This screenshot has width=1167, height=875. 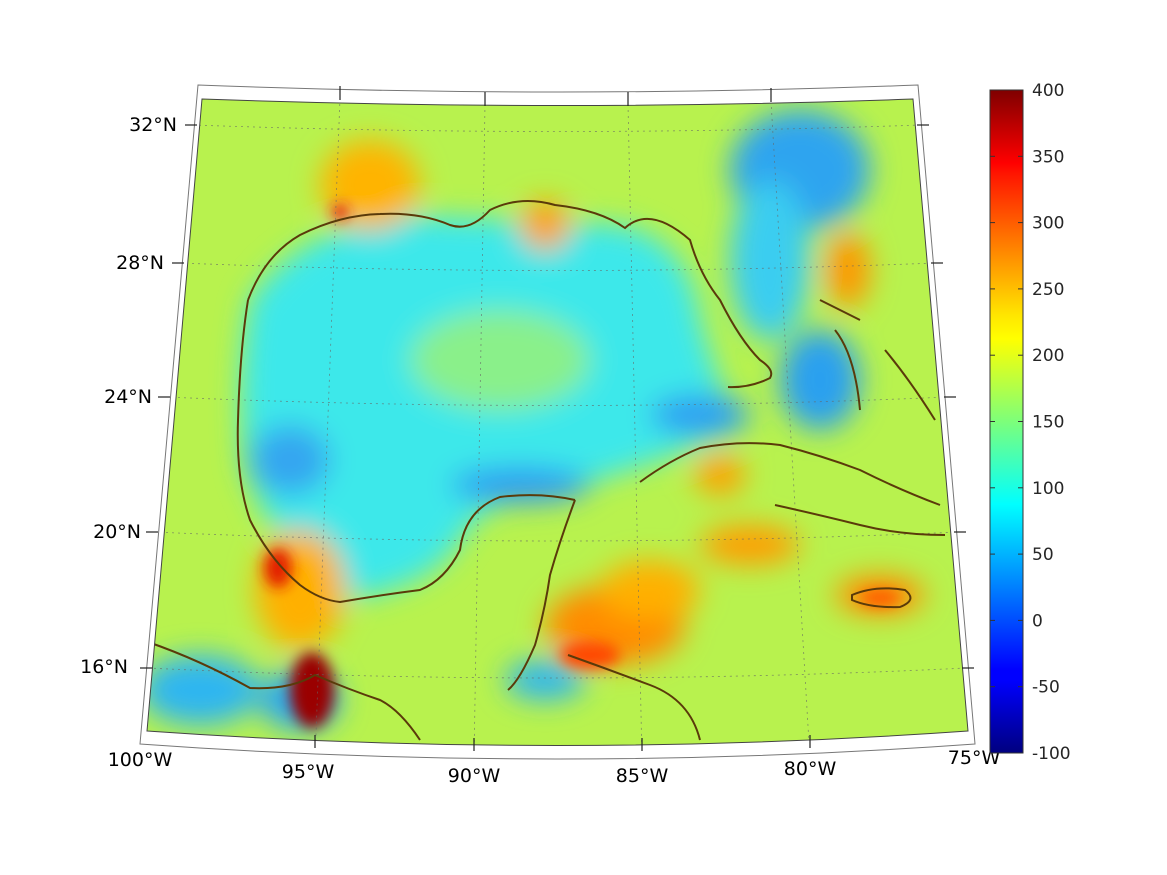 I want to click on colorbar-tick-label: -100, so click(x=1051, y=754).